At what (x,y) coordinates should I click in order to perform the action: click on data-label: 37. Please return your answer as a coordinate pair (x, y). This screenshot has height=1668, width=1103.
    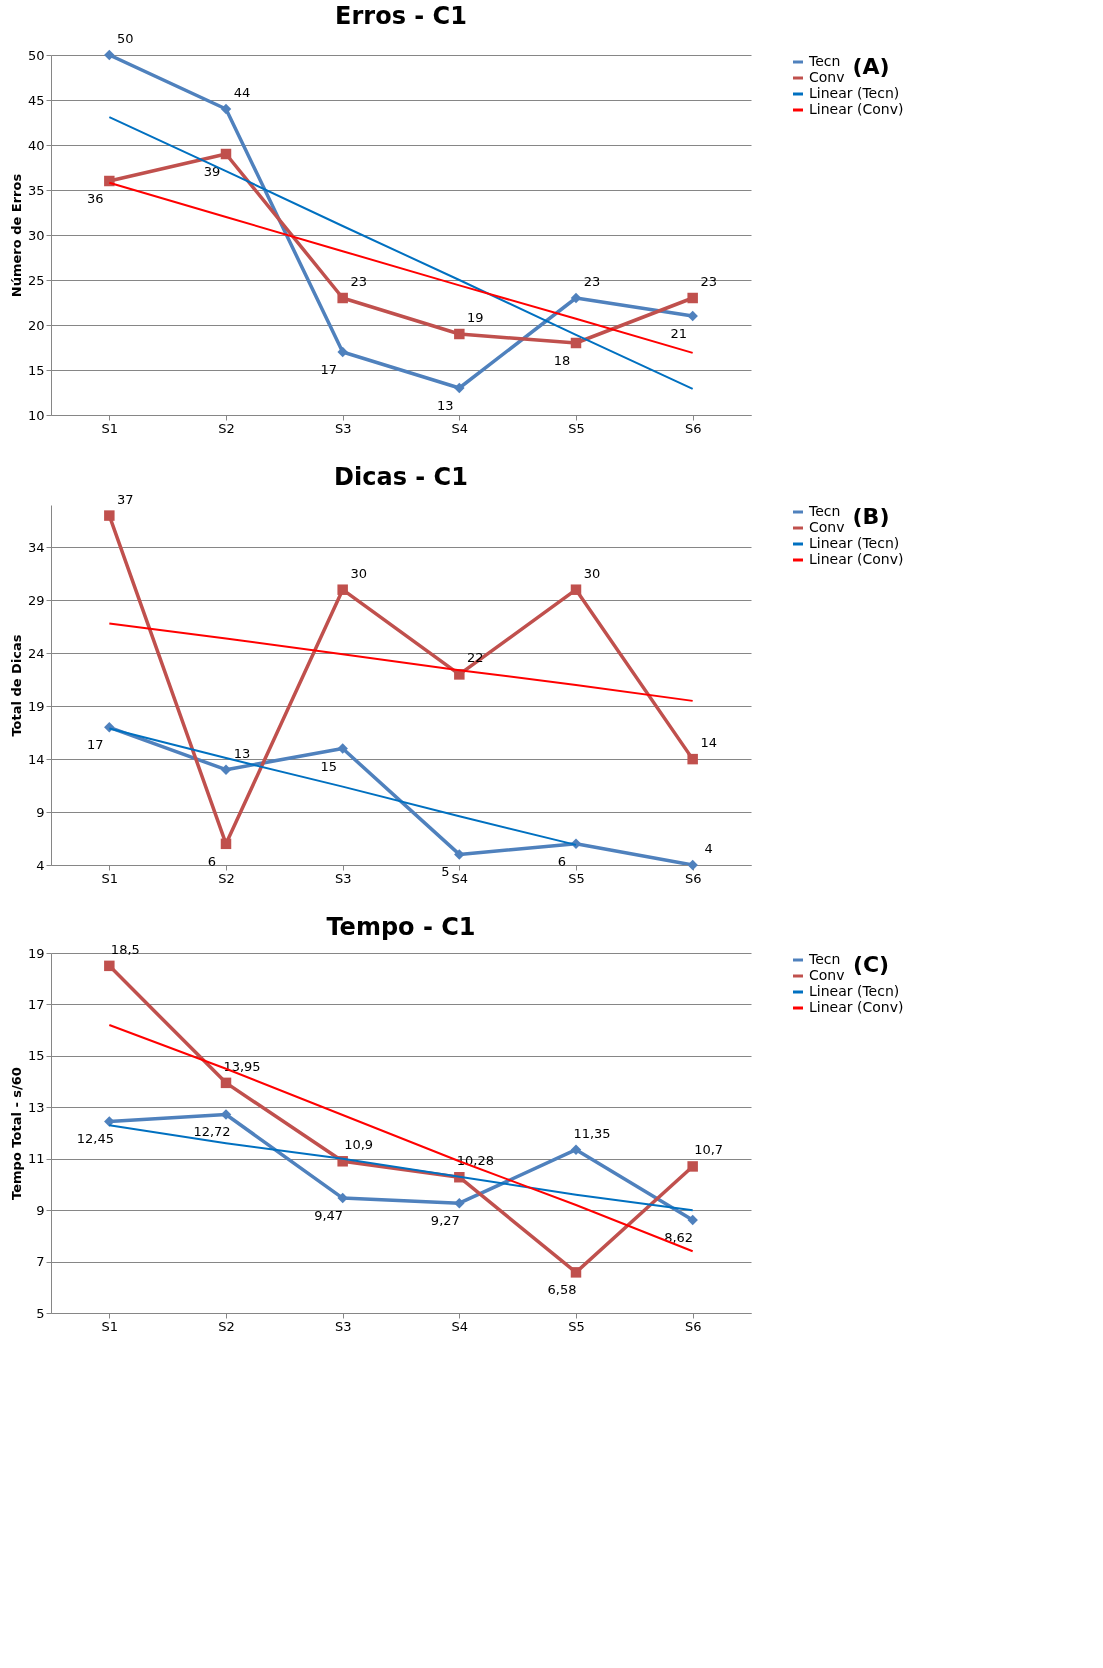
    Looking at the image, I should click on (125, 499).